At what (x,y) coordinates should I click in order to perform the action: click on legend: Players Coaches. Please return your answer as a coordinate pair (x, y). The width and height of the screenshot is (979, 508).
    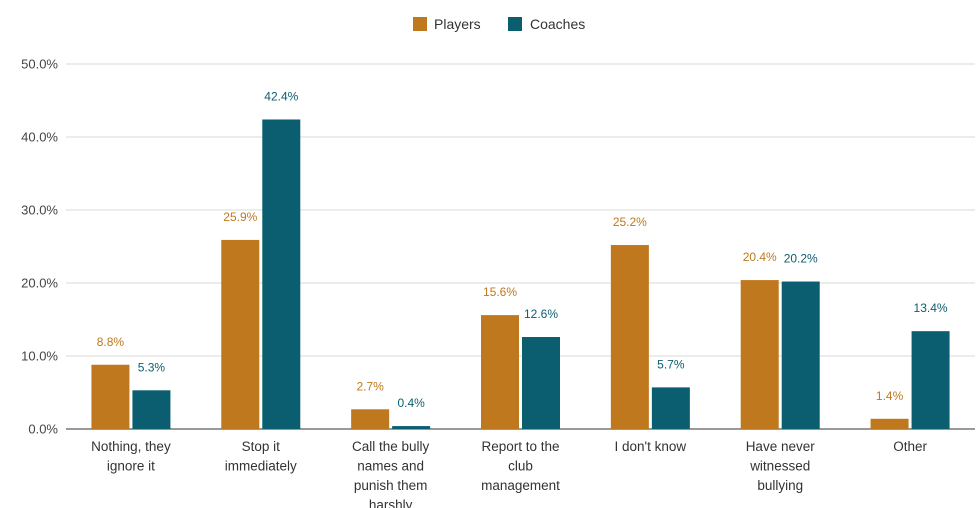
    Looking at the image, I should click on (499, 24).